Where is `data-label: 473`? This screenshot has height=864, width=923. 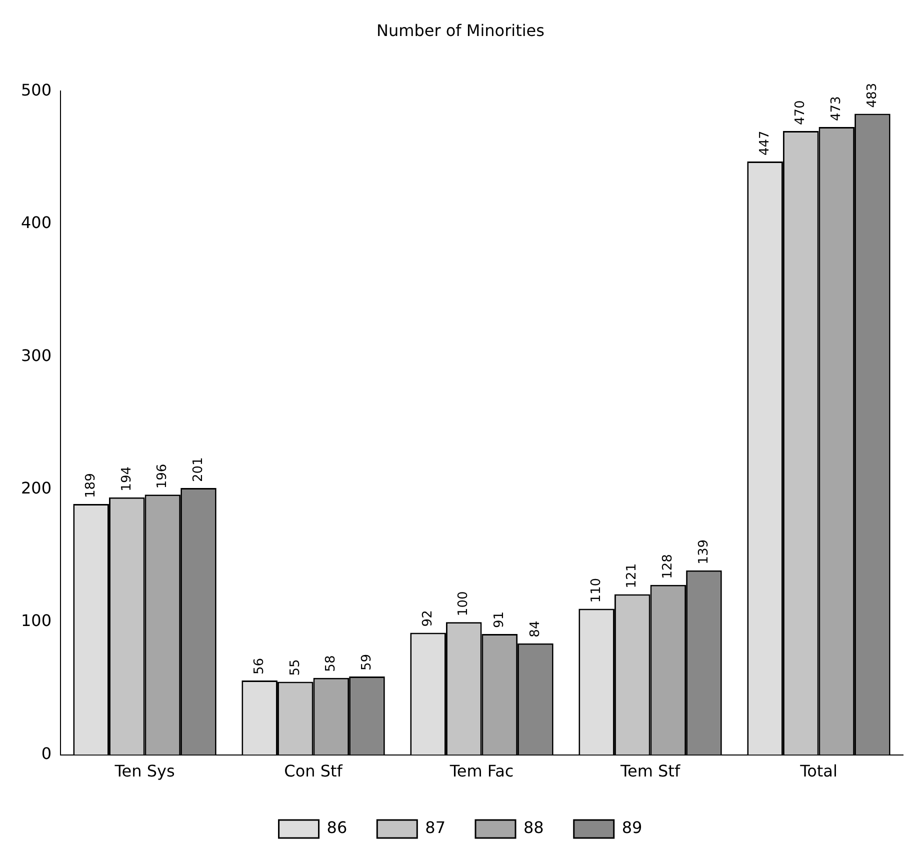 data-label: 473 is located at coordinates (836, 109).